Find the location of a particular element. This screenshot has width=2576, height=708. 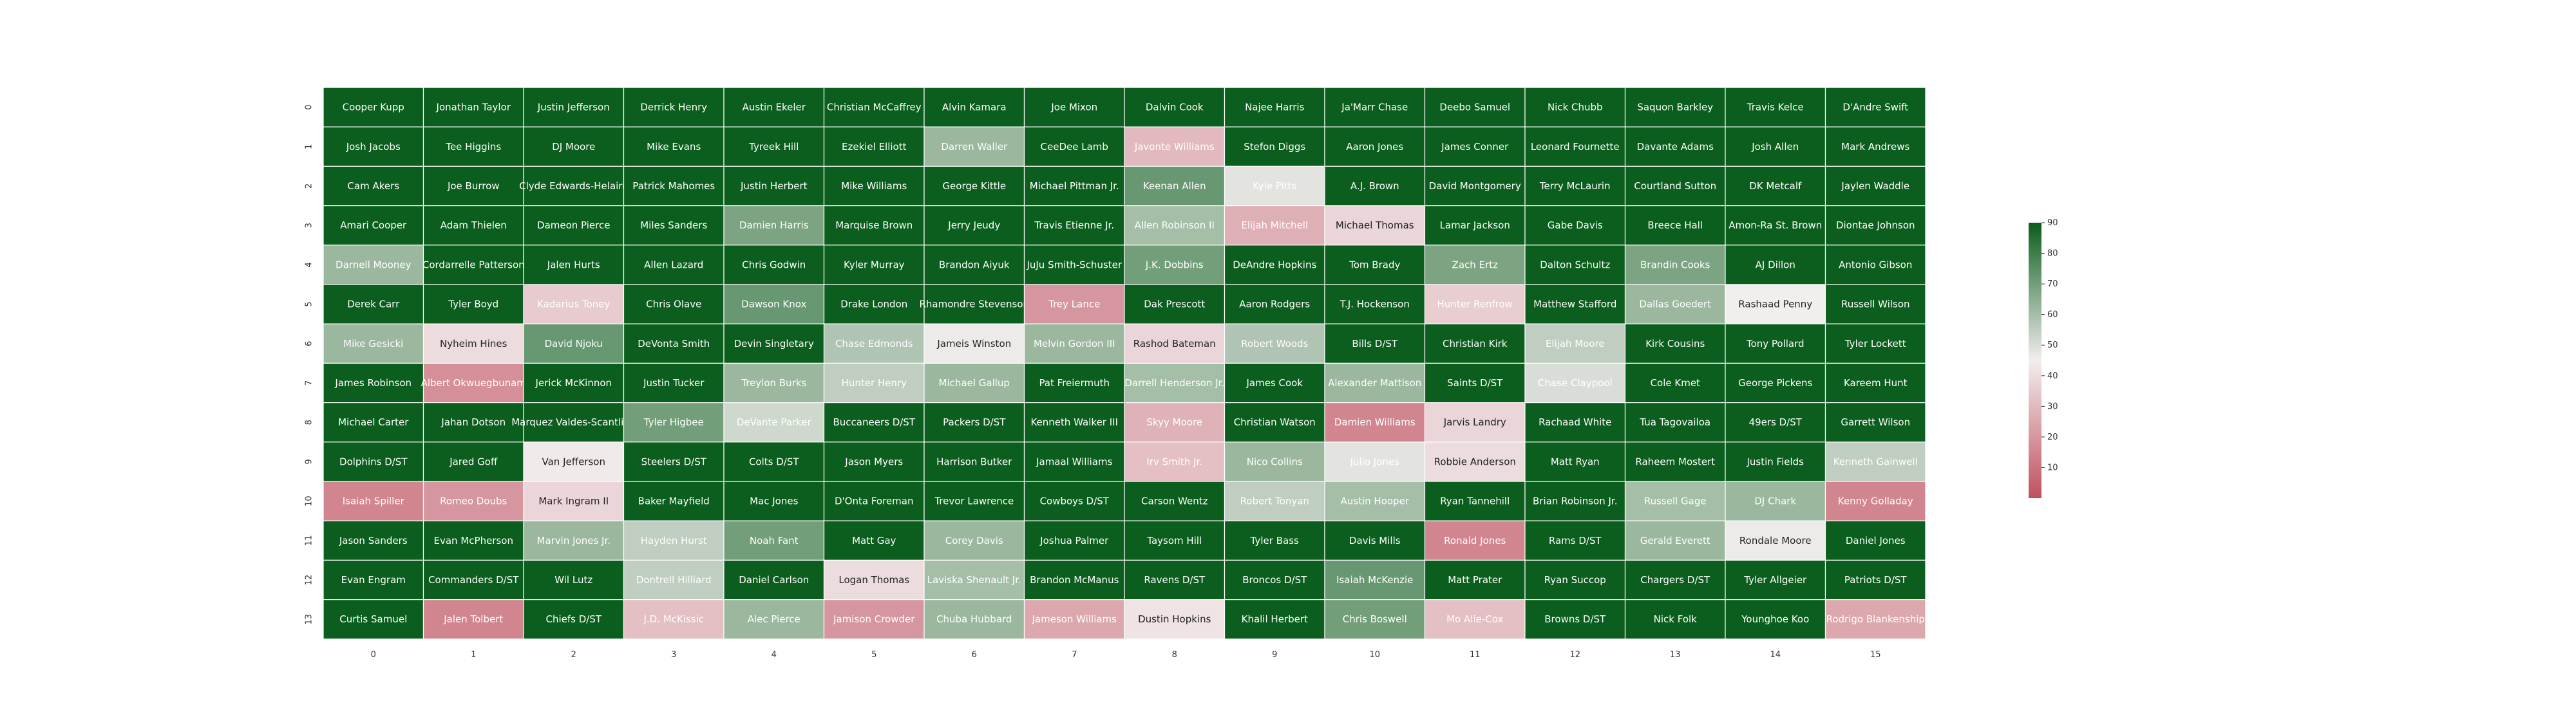

cell-label: Chuba Hubbard is located at coordinates (974, 619).